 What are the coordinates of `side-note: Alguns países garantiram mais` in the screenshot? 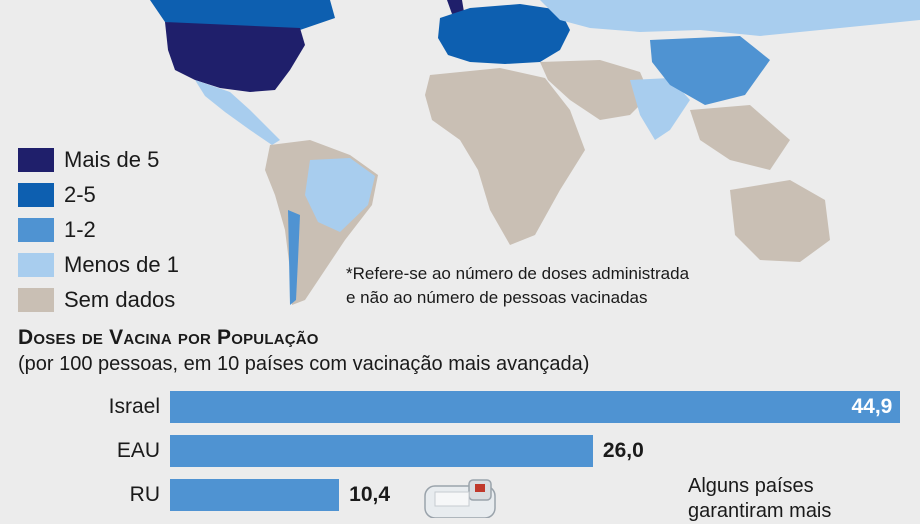 It's located at (803, 499).